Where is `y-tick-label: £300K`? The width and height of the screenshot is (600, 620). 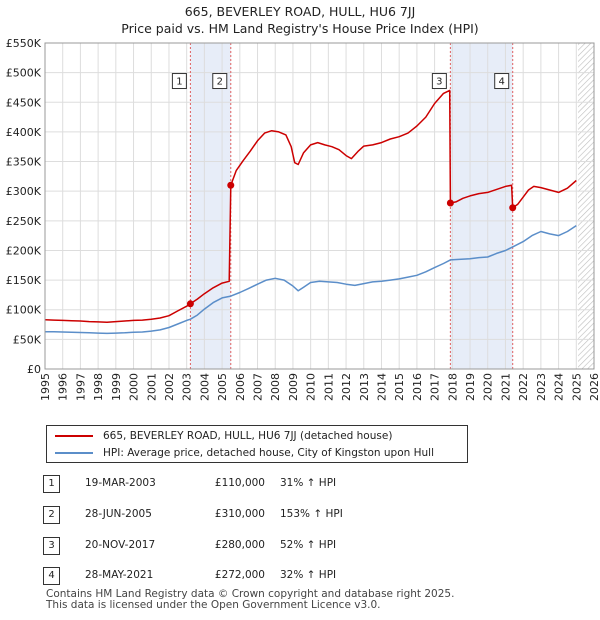
y-tick-label: £300K is located at coordinates (24, 191).